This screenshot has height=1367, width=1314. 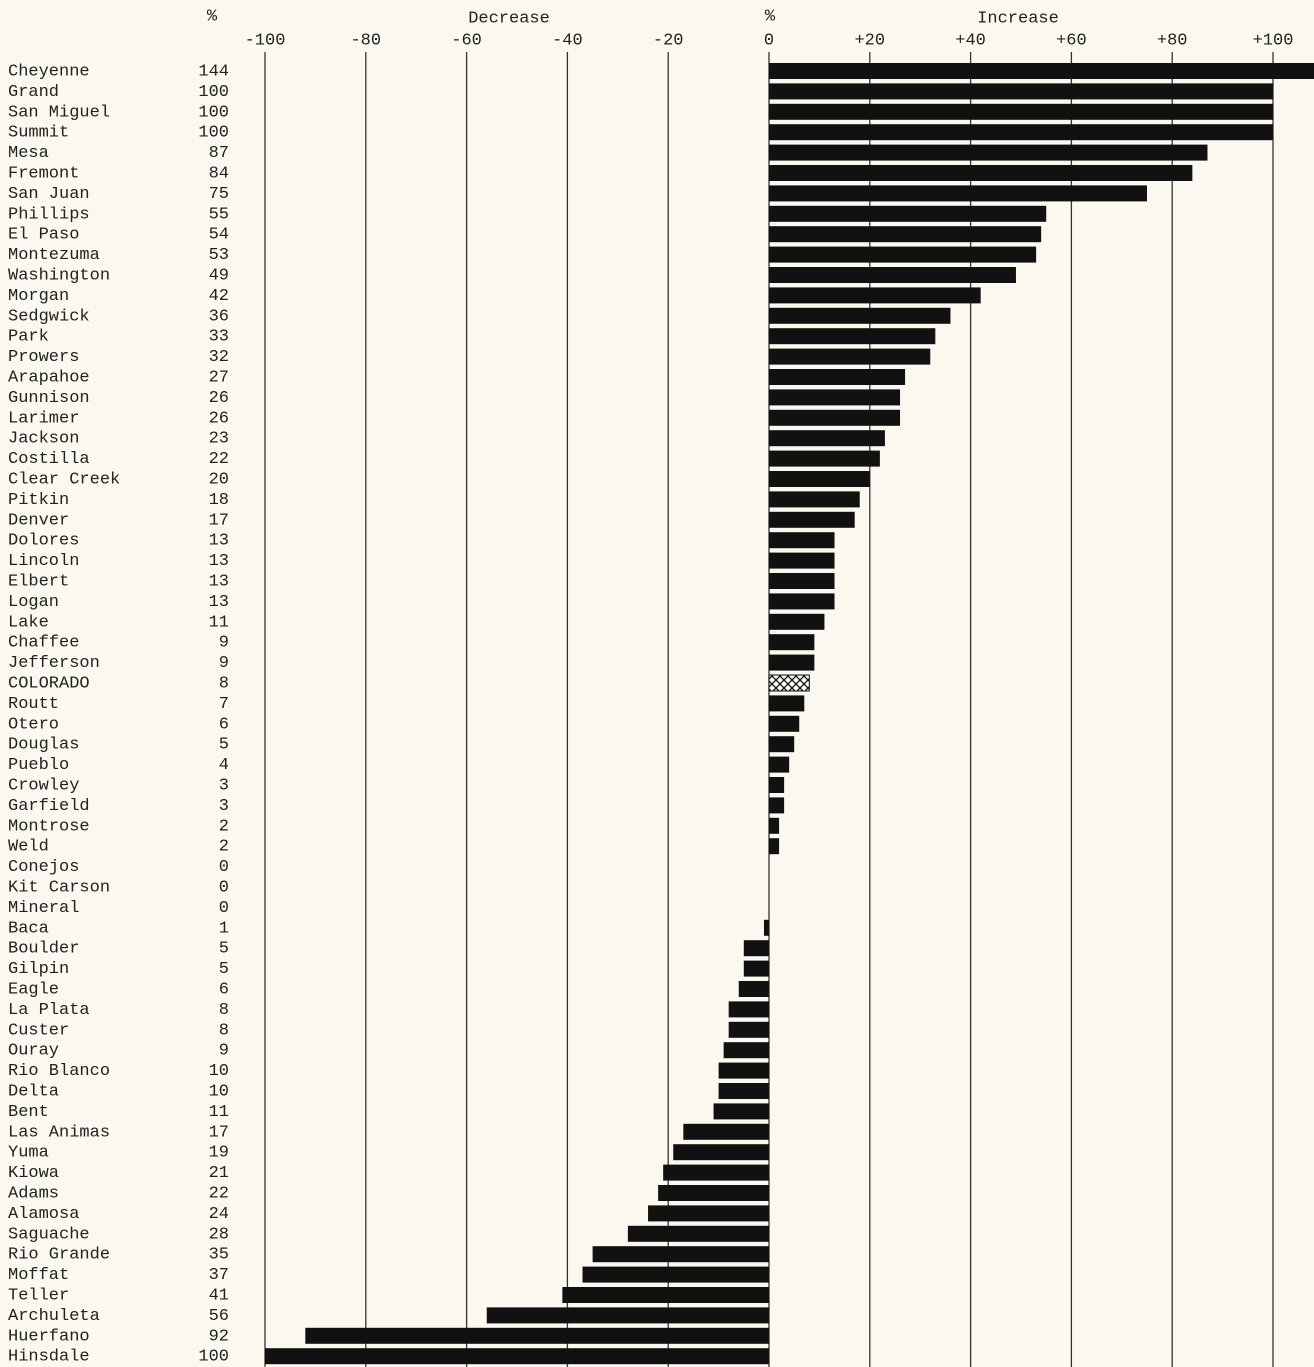 What do you see at coordinates (28, 622) in the screenshot?
I see `category-label: Lake` at bounding box center [28, 622].